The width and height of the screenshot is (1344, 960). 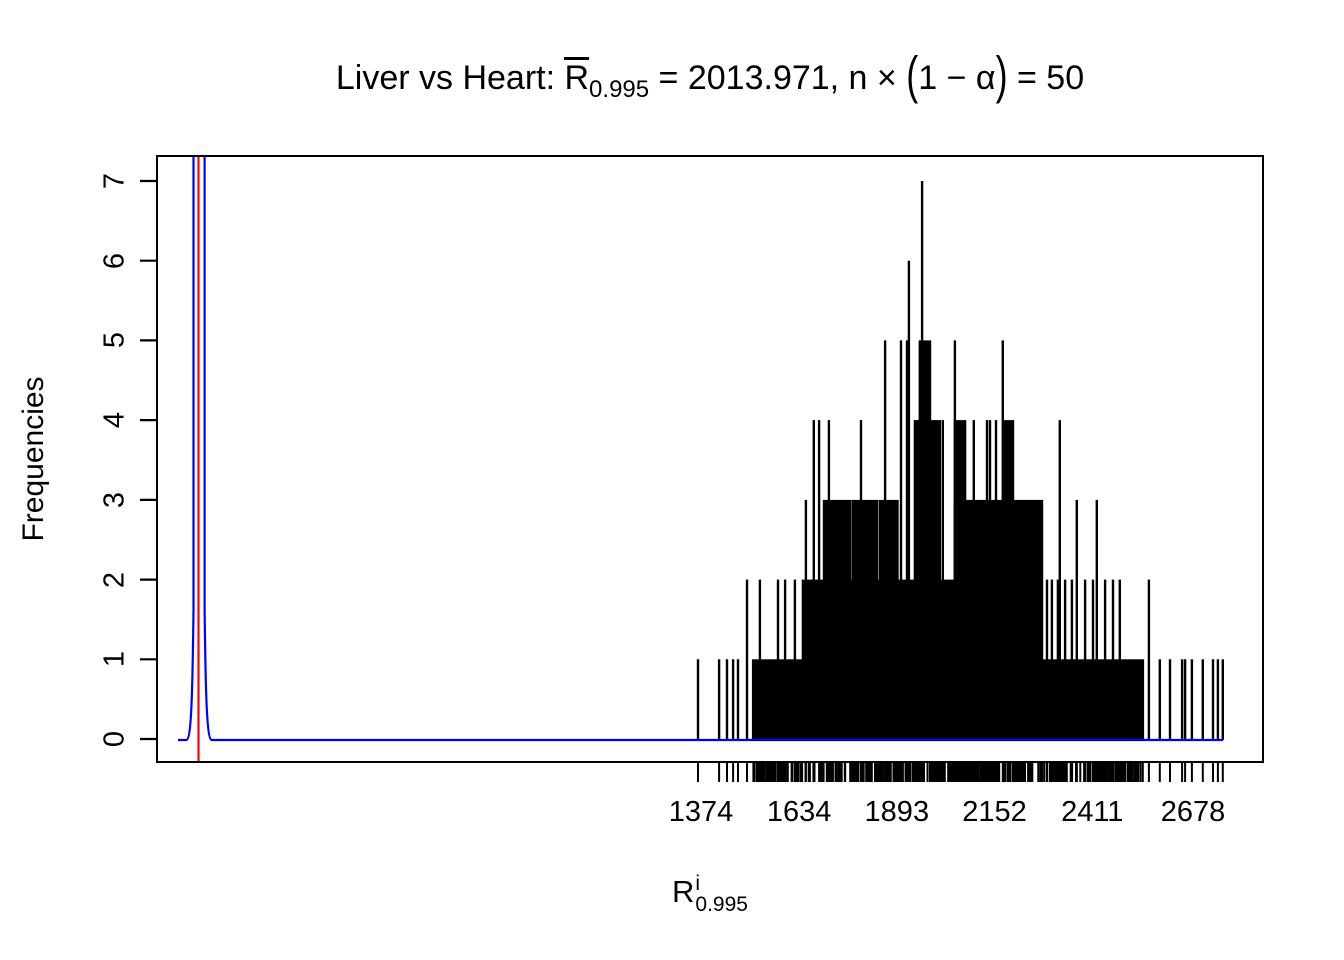 I want to click on title-paren-close: ), so click(x=1001, y=74).